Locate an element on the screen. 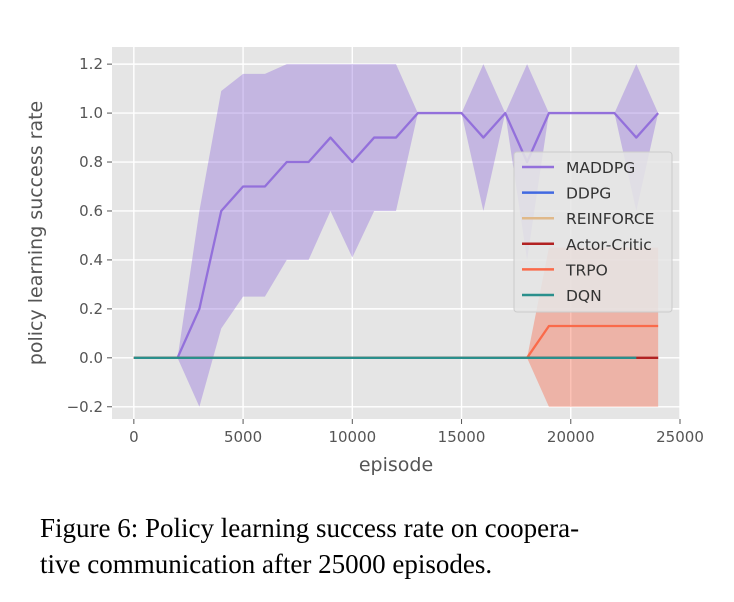 The height and width of the screenshot is (602, 734). legend-label: TRPO is located at coordinates (586, 270).